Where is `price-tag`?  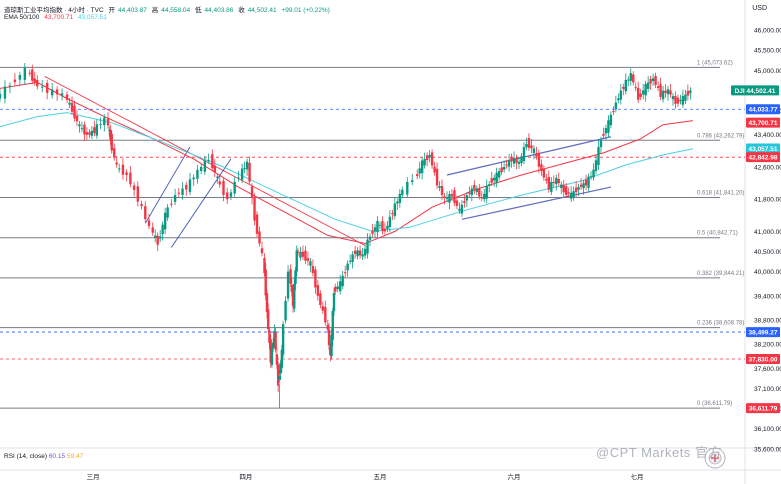
price-tag is located at coordinates (763, 408).